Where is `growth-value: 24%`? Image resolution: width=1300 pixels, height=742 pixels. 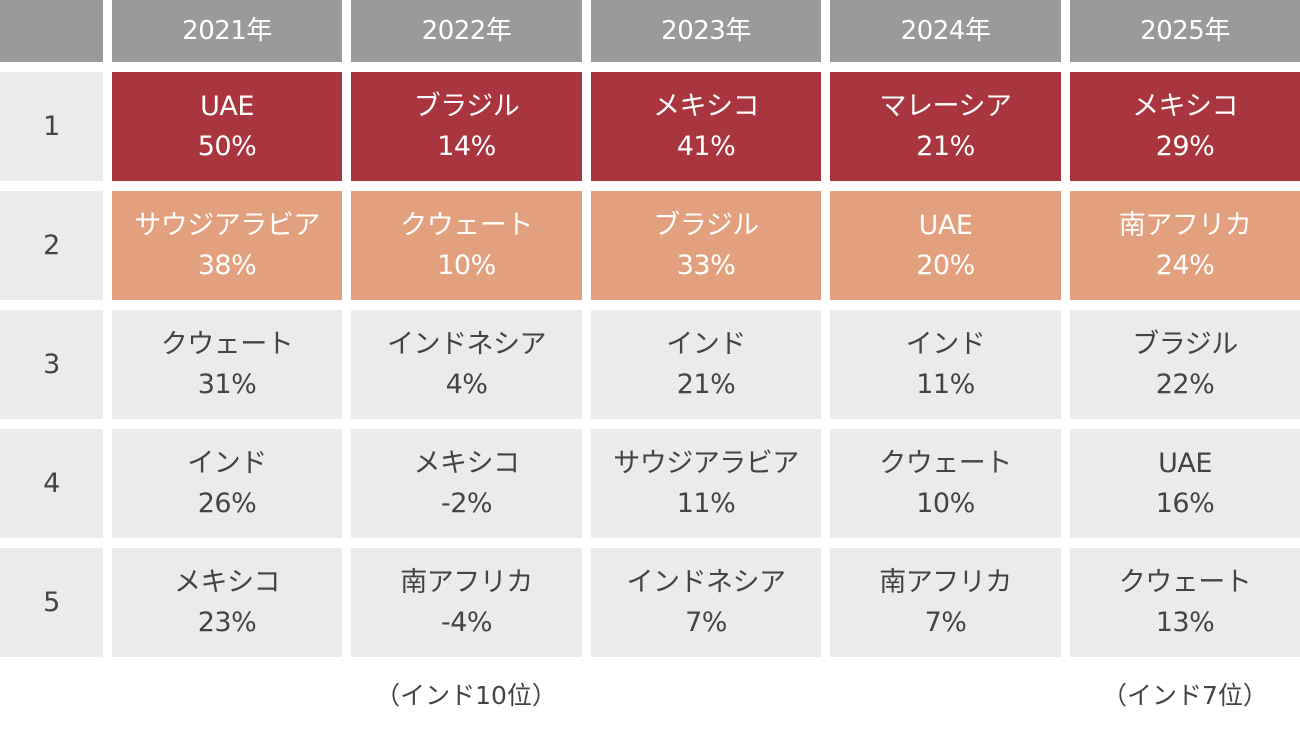 growth-value: 24% is located at coordinates (1185, 265).